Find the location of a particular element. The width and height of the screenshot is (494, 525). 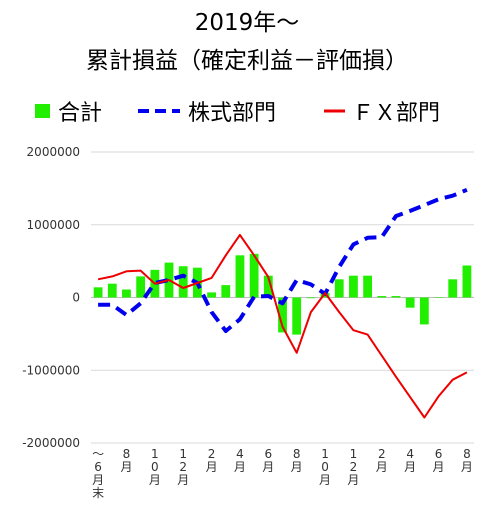

y-axis: 2000000 1000000 0 -1000000 -2000000 is located at coordinates (51, 297).